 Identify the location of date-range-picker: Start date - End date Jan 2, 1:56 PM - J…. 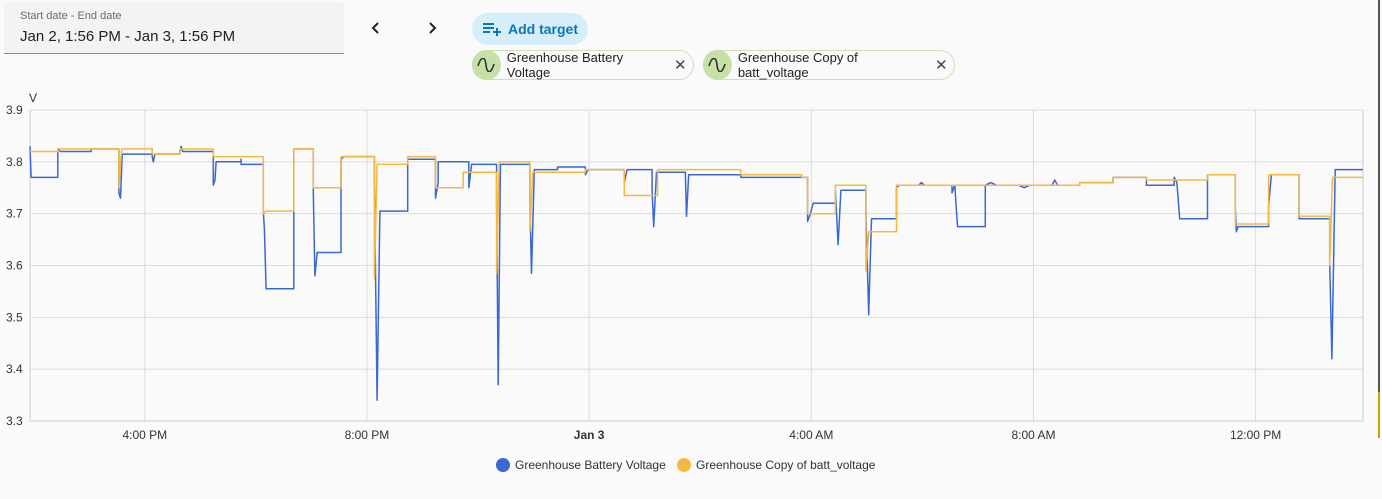
(174, 28).